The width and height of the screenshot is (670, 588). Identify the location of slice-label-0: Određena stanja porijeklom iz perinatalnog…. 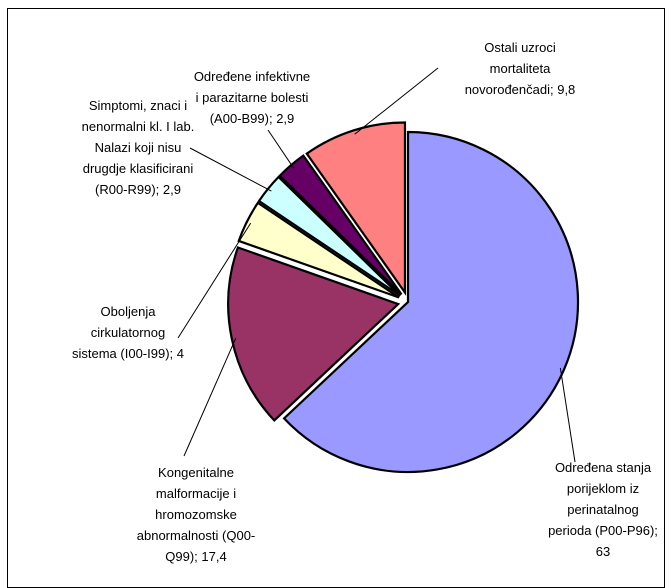
(603, 509).